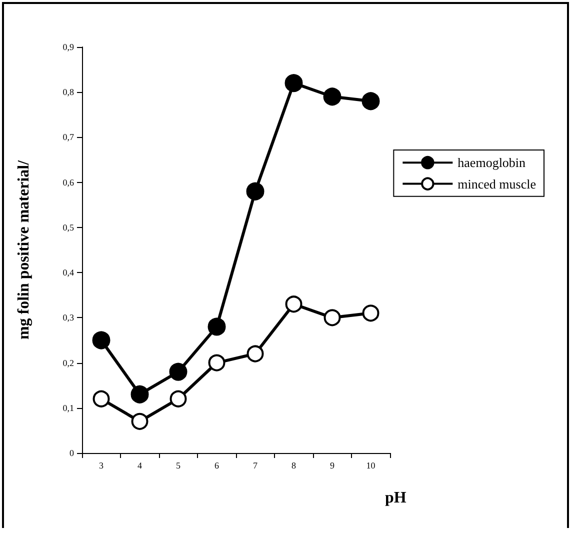 This screenshot has width=574, height=533. I want to click on y-tick-label: 0,8, so click(68, 92).